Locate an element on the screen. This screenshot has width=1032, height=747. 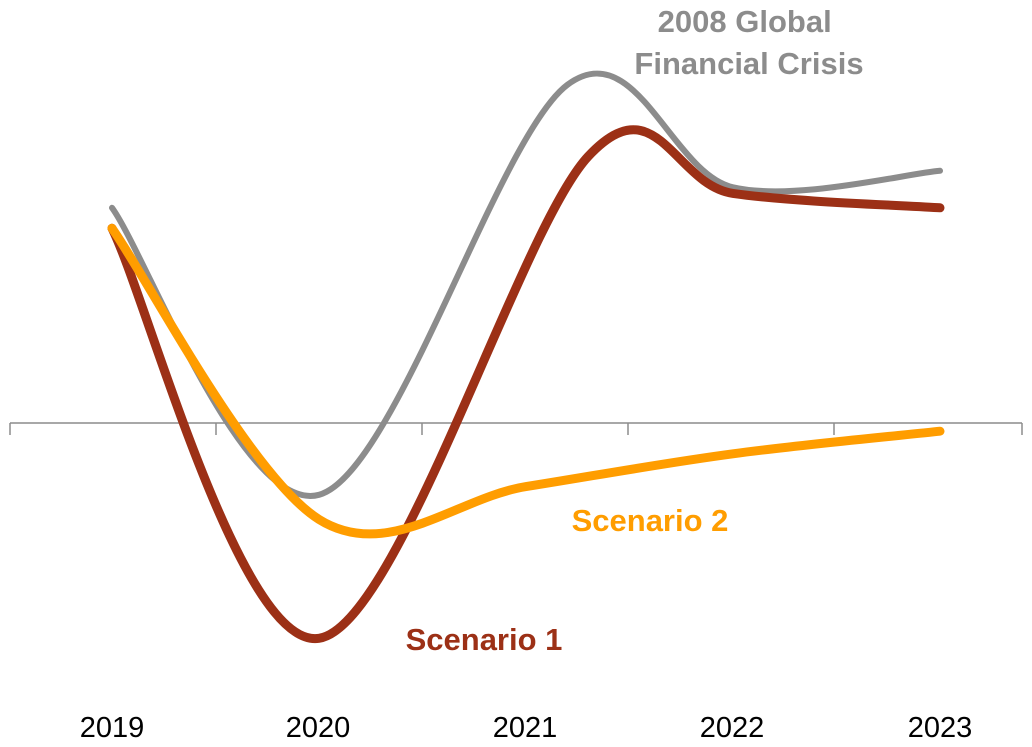
axis-layer is located at coordinates (516, 428).